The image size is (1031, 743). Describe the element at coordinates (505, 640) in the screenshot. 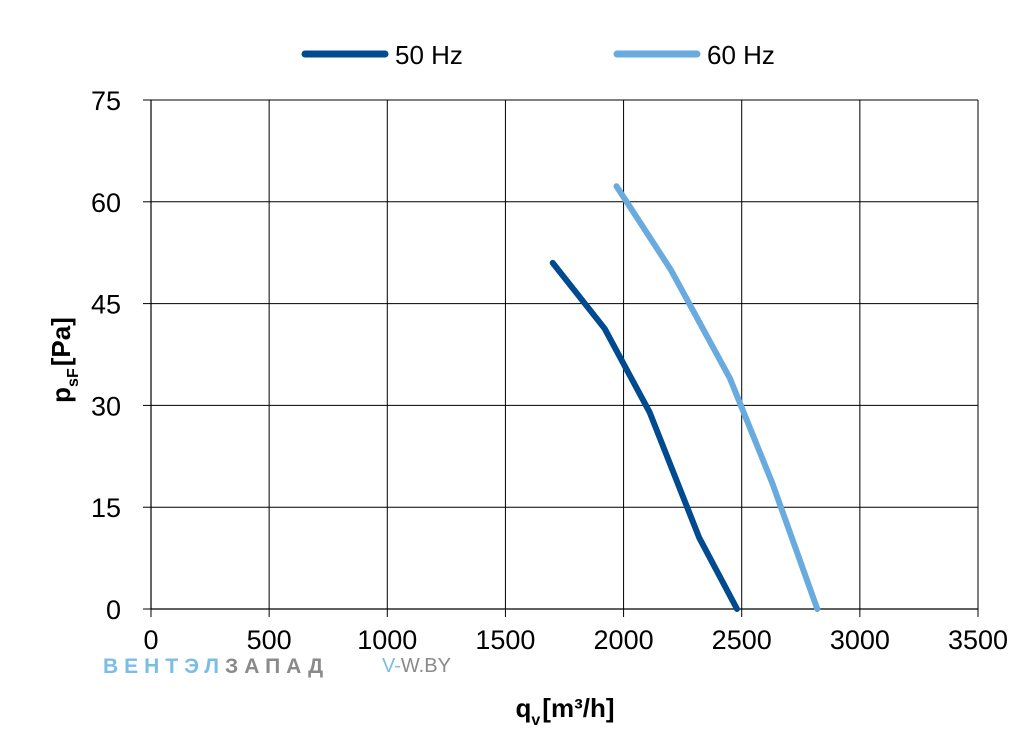

I see `x-tick-label: 1500` at that location.